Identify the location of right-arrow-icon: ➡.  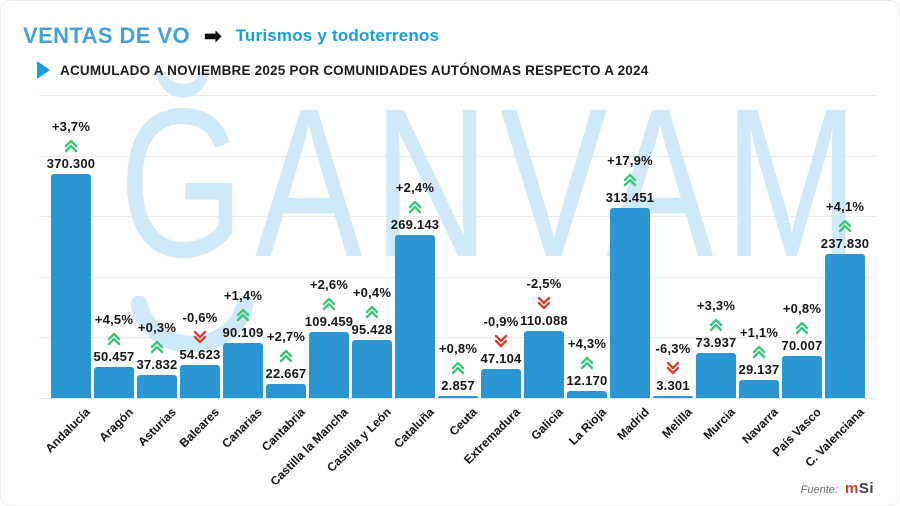
(212, 36).